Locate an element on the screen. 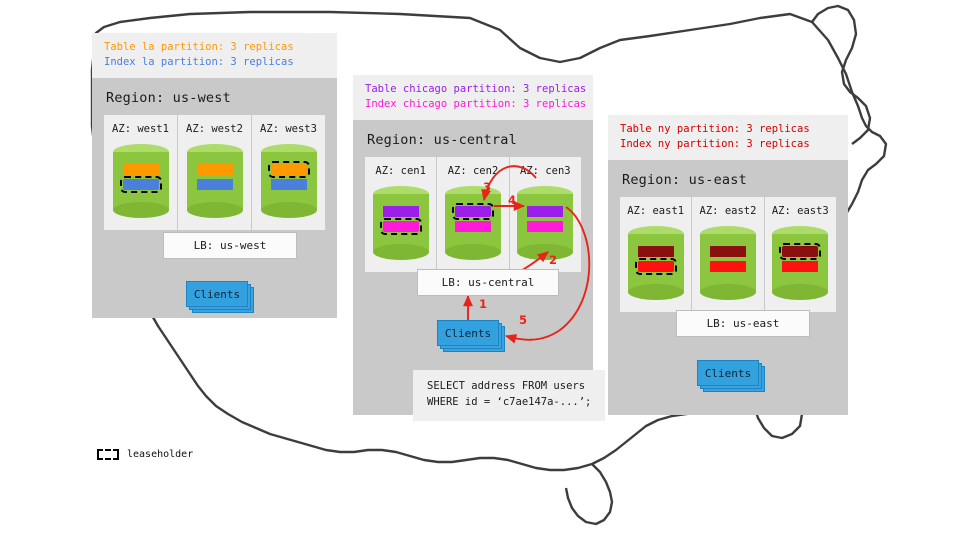 This screenshot has width=960, height=540. az-label-east2: AZ: east2 is located at coordinates (728, 210).